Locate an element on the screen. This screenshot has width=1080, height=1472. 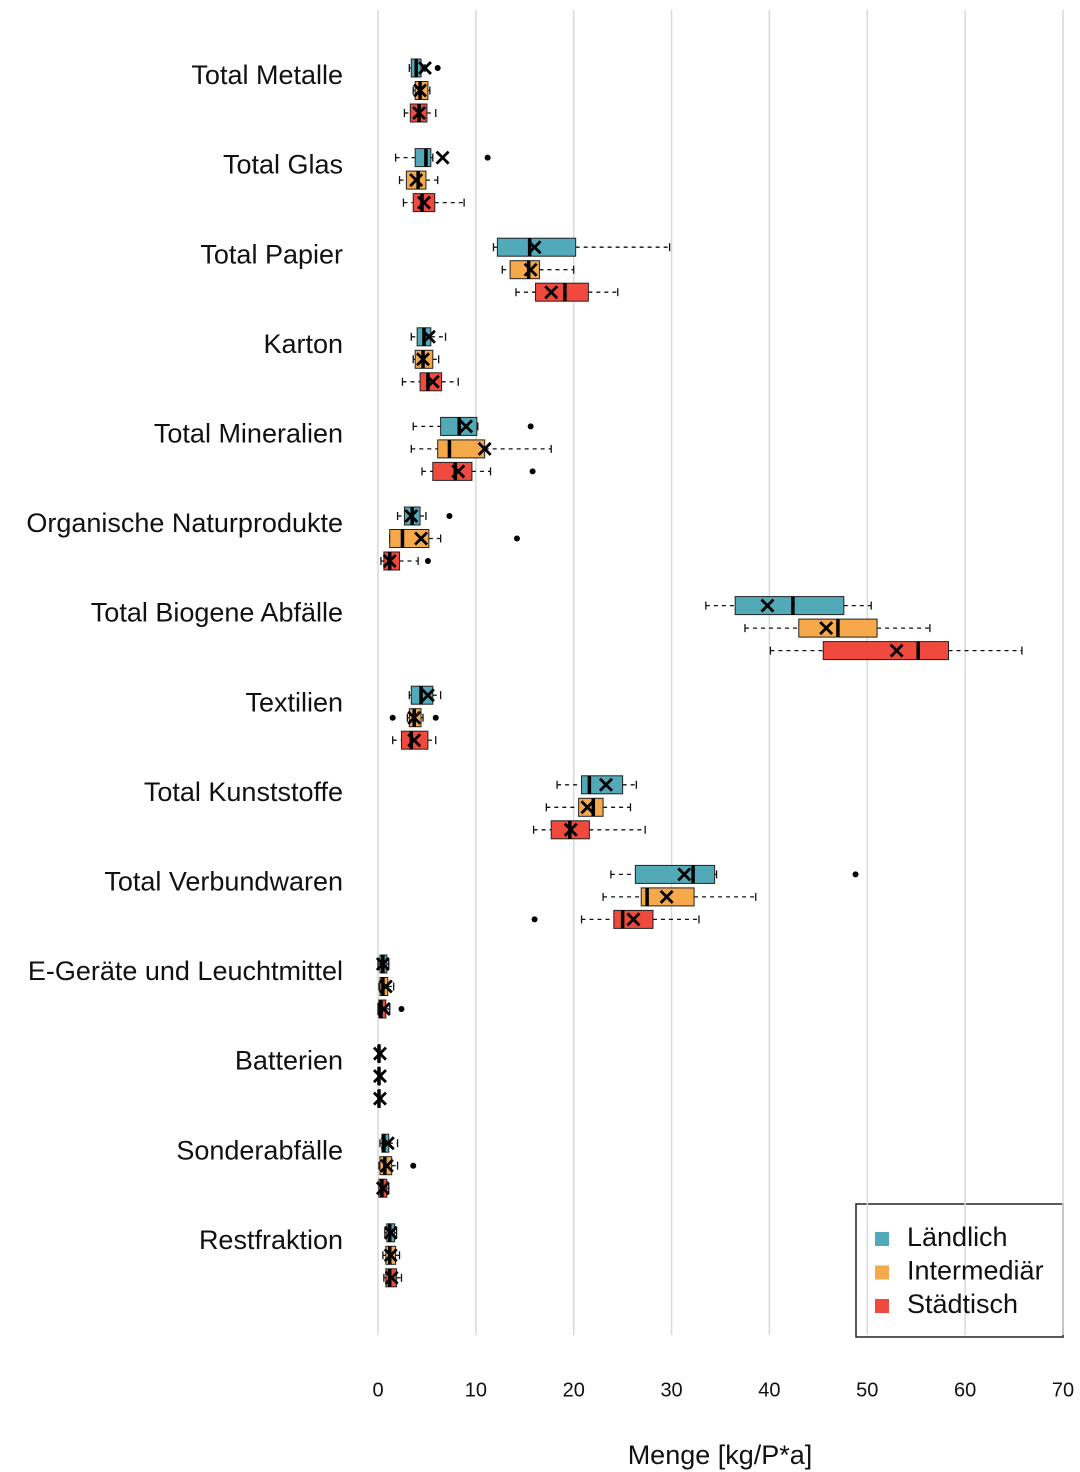
x-tick-label: 40 is located at coordinates (769, 1390).